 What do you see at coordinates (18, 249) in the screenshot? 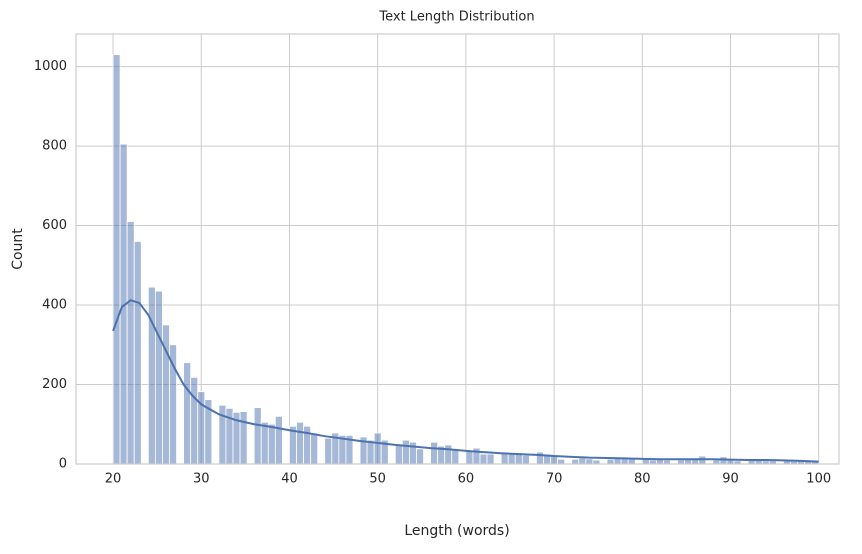
I see `y-axis-label: Count` at bounding box center [18, 249].